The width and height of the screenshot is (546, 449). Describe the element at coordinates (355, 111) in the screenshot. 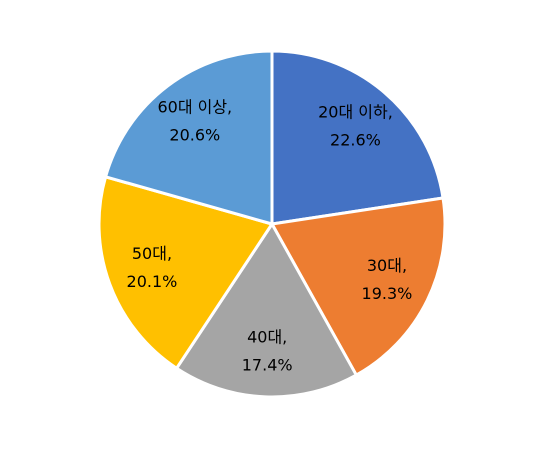

I see `data-label-category: 20대 이하,` at that location.